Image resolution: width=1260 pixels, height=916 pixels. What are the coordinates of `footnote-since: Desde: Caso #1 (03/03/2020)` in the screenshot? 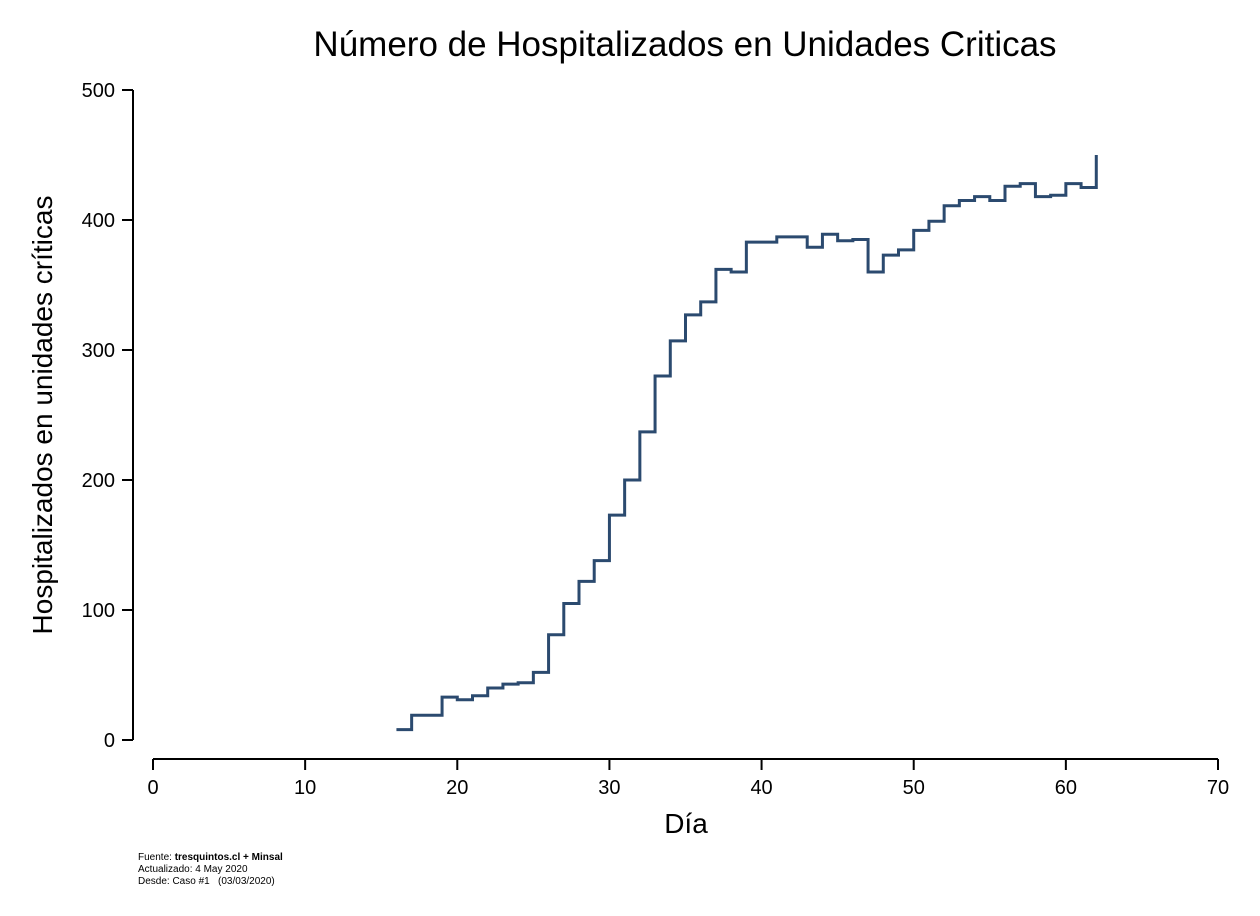 It's located at (206, 881).